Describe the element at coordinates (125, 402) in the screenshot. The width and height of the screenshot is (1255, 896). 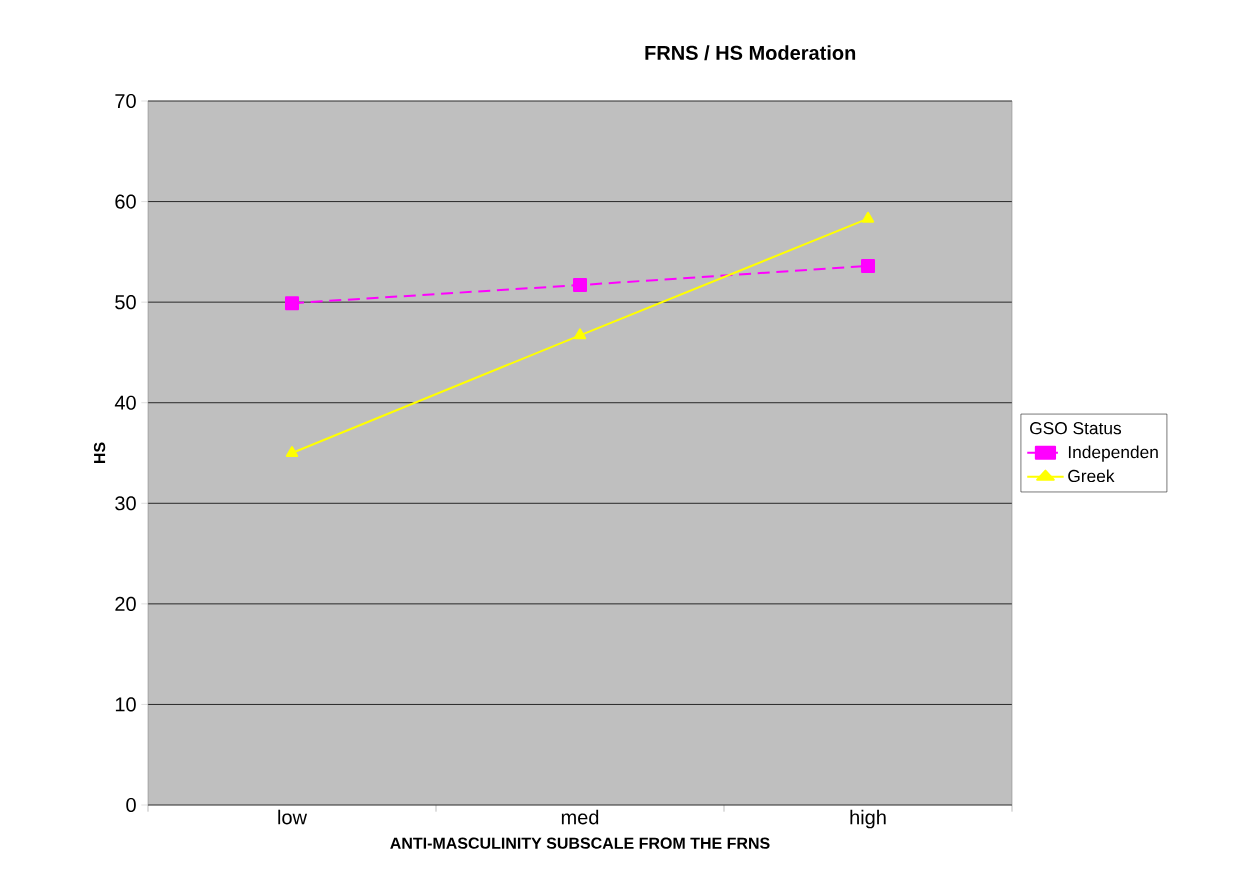
I see `y-tick-label: 40` at that location.